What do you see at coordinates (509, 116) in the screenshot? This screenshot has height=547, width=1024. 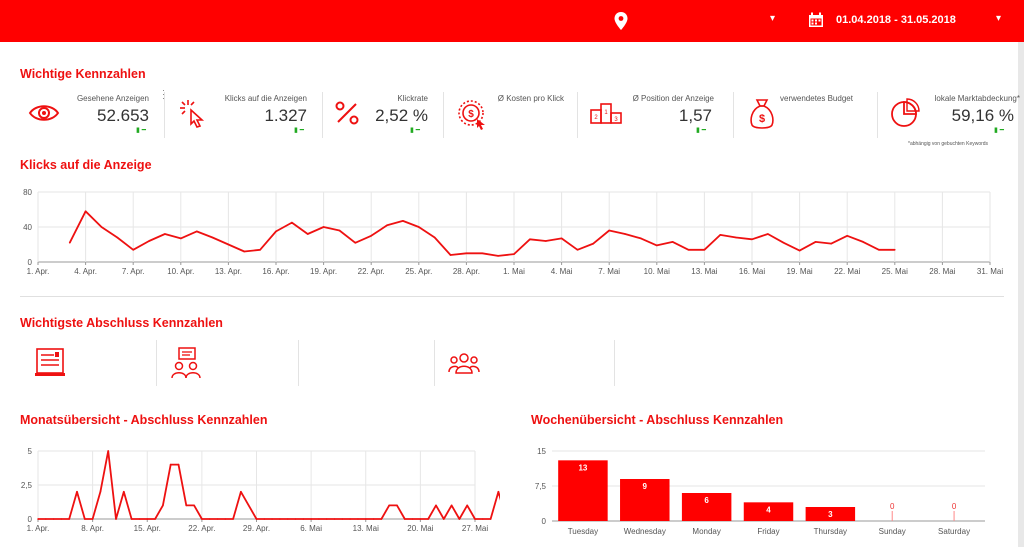 I see `kpi-cost-per-click: $ Ø Kosten pro Klick` at bounding box center [509, 116].